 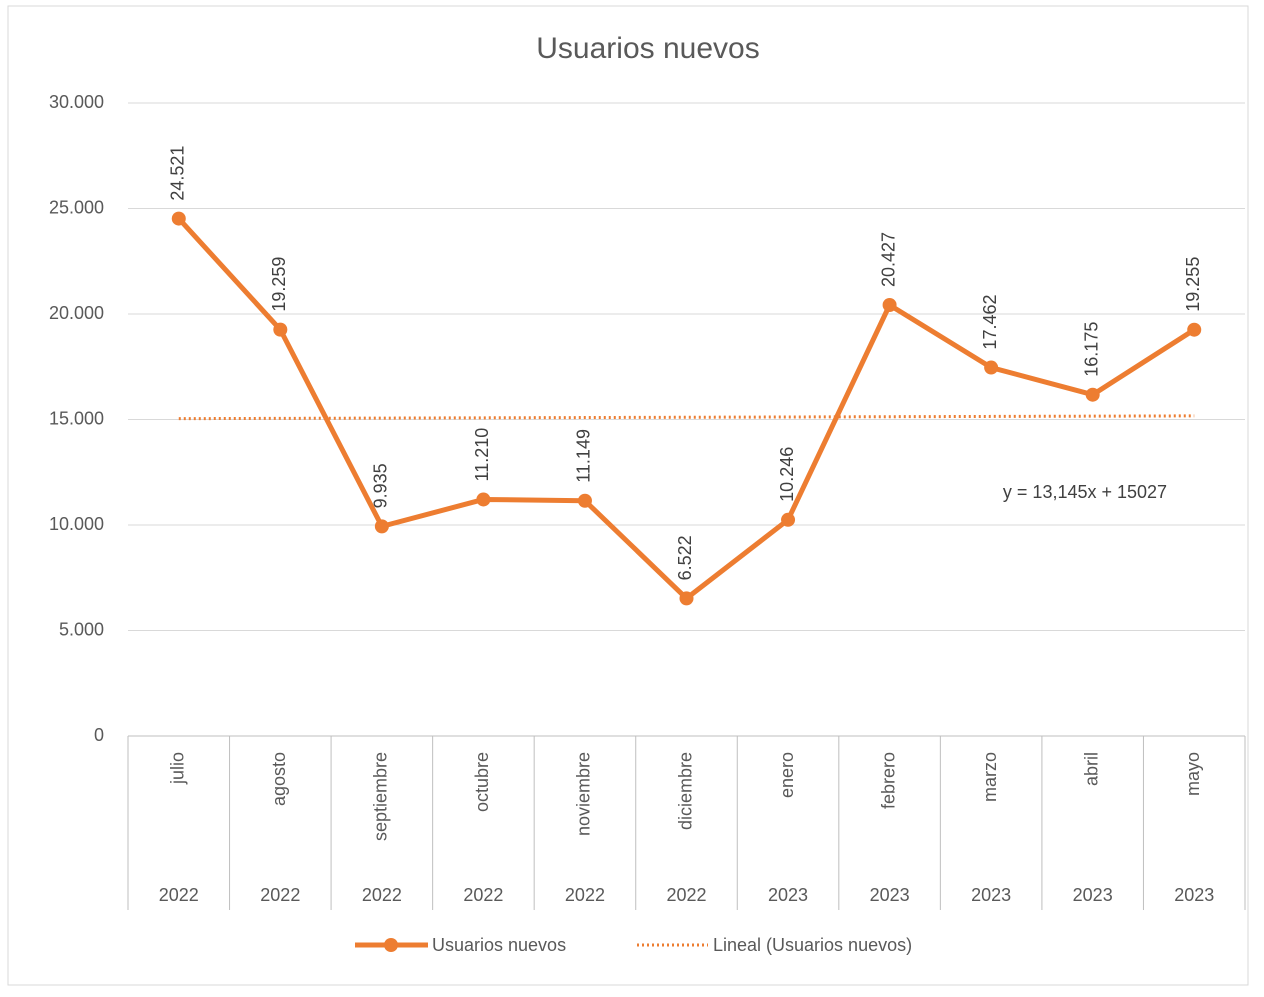 I want to click on x-tick-label: enero, so click(x=787, y=775).